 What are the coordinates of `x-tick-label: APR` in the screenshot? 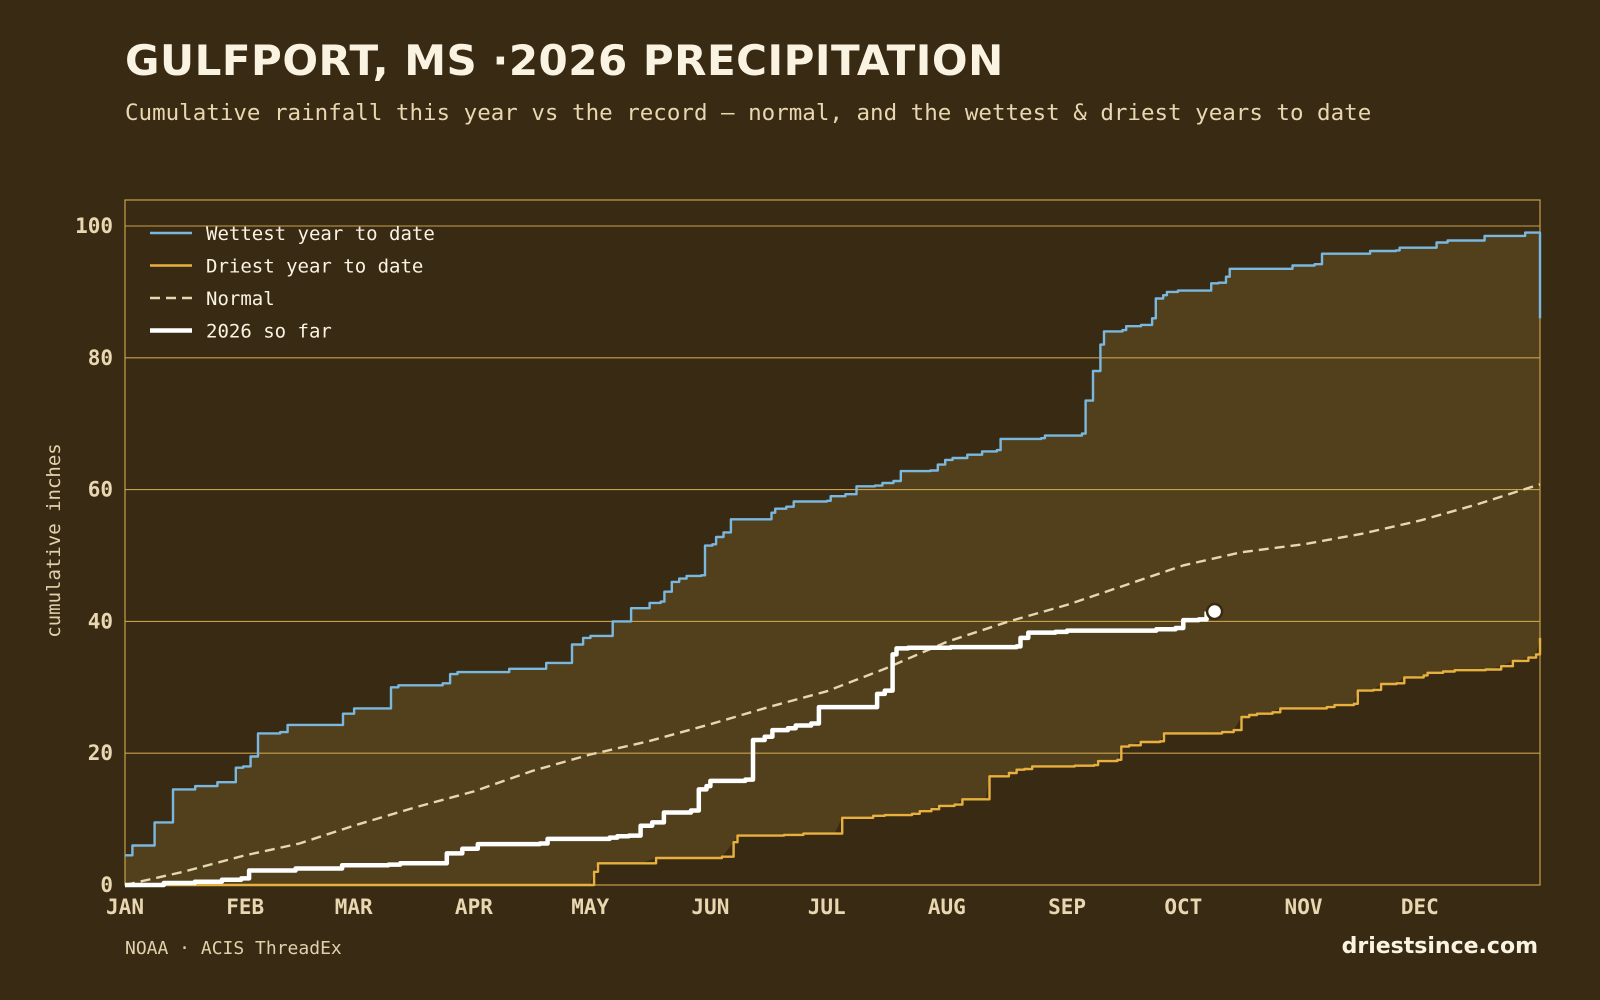 It's located at (474, 907).